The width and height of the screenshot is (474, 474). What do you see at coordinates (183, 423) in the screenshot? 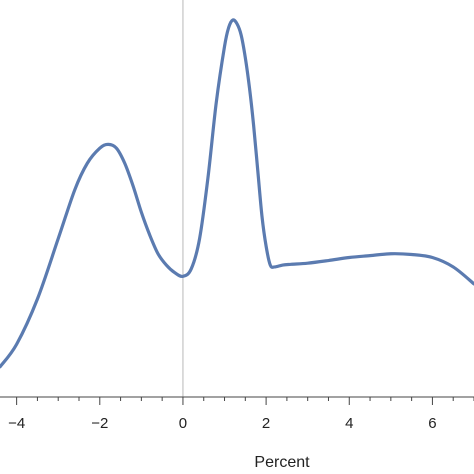
I see `x-tick-label: 0` at bounding box center [183, 423].